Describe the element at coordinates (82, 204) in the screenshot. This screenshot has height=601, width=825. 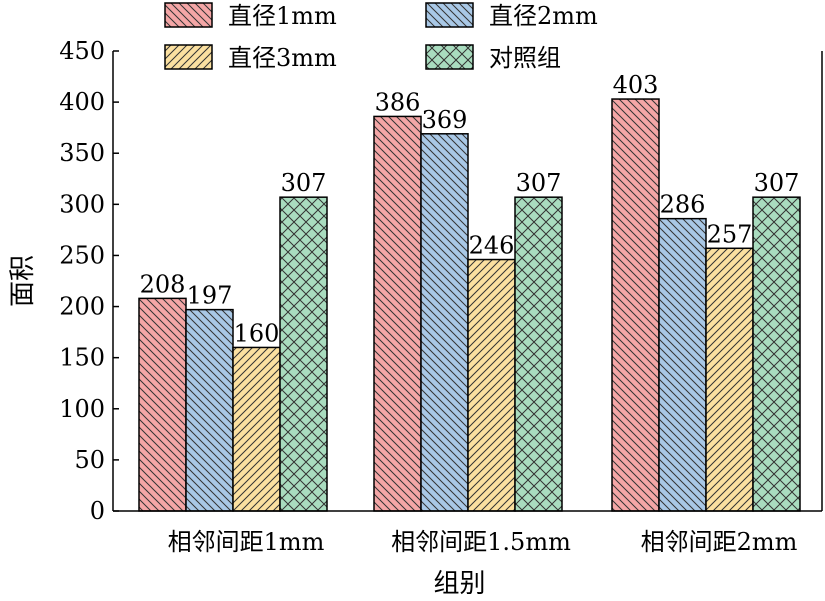
I see `y-tick-label: 300` at that location.